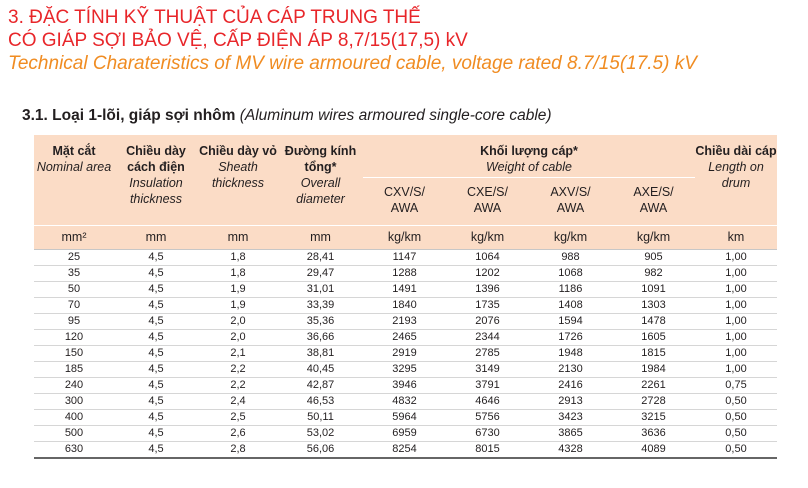 This screenshot has height=488, width=808. I want to click on table-cell: 38,81, so click(320, 353).